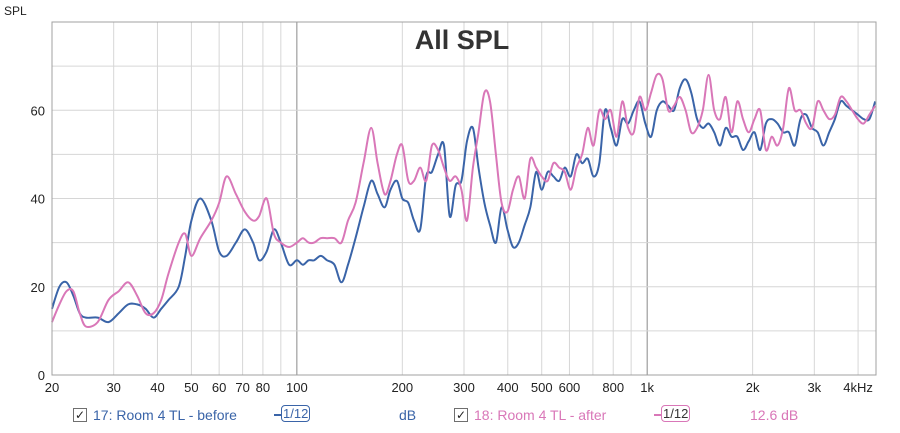 This screenshot has width=900, height=433. Describe the element at coordinates (402, 387) in the screenshot. I see `x-tick-label: 200` at that location.